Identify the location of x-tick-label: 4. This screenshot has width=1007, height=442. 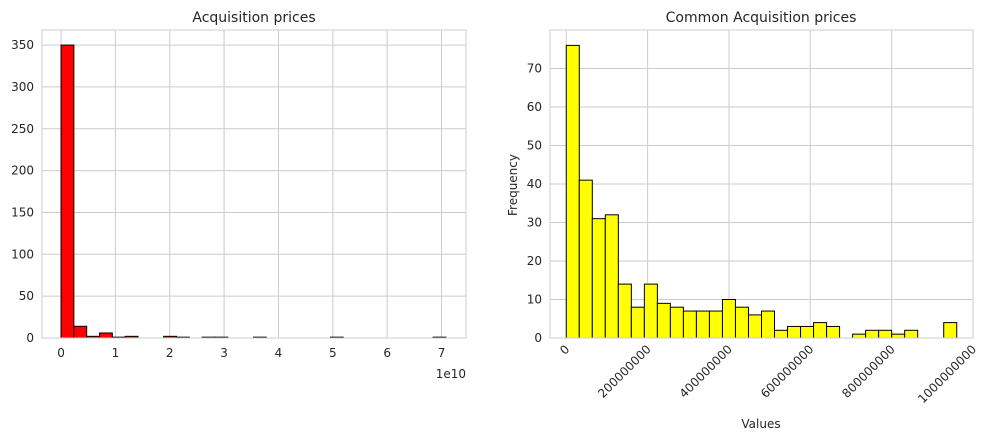
(279, 353).